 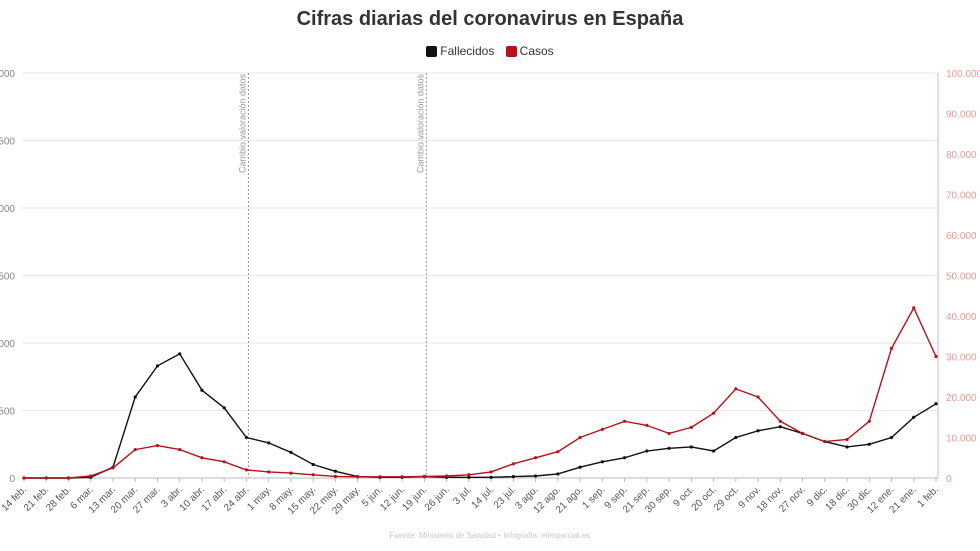 What do you see at coordinates (961, 398) in the screenshot?
I see `y-right-tick-label: 20.000` at bounding box center [961, 398].